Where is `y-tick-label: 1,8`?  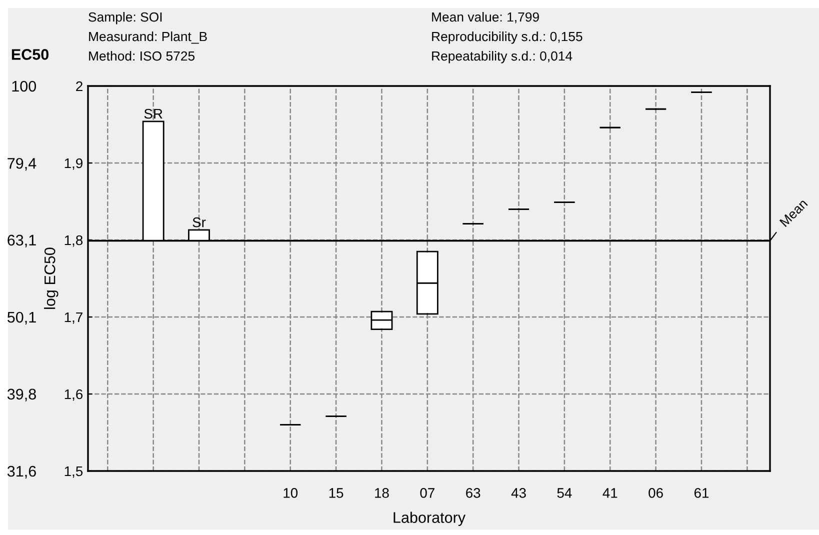 y-tick-label: 1,8 is located at coordinates (73, 241).